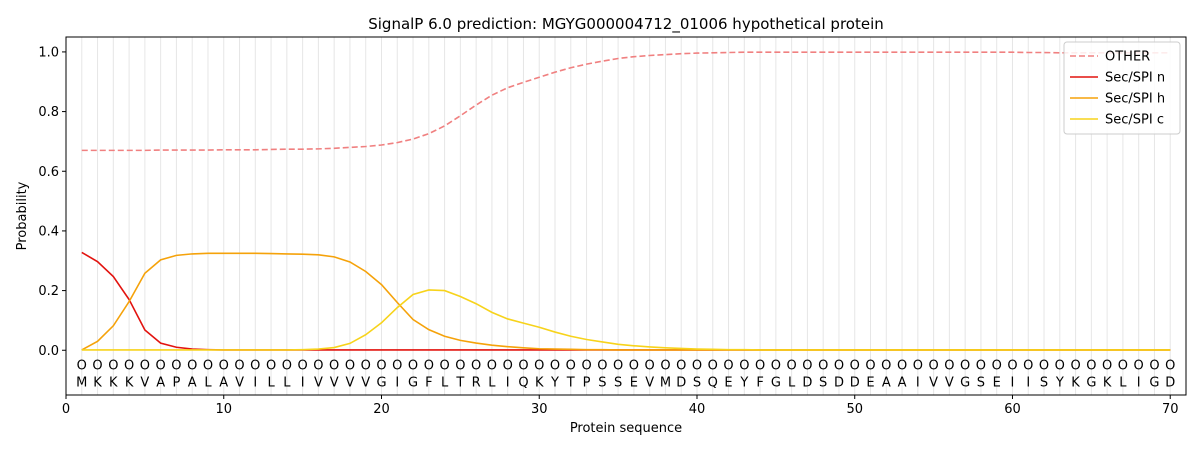 This screenshot has width=1200, height=450. Describe the element at coordinates (1127, 57) in the screenshot. I see `legend-label: OTHER` at that location.